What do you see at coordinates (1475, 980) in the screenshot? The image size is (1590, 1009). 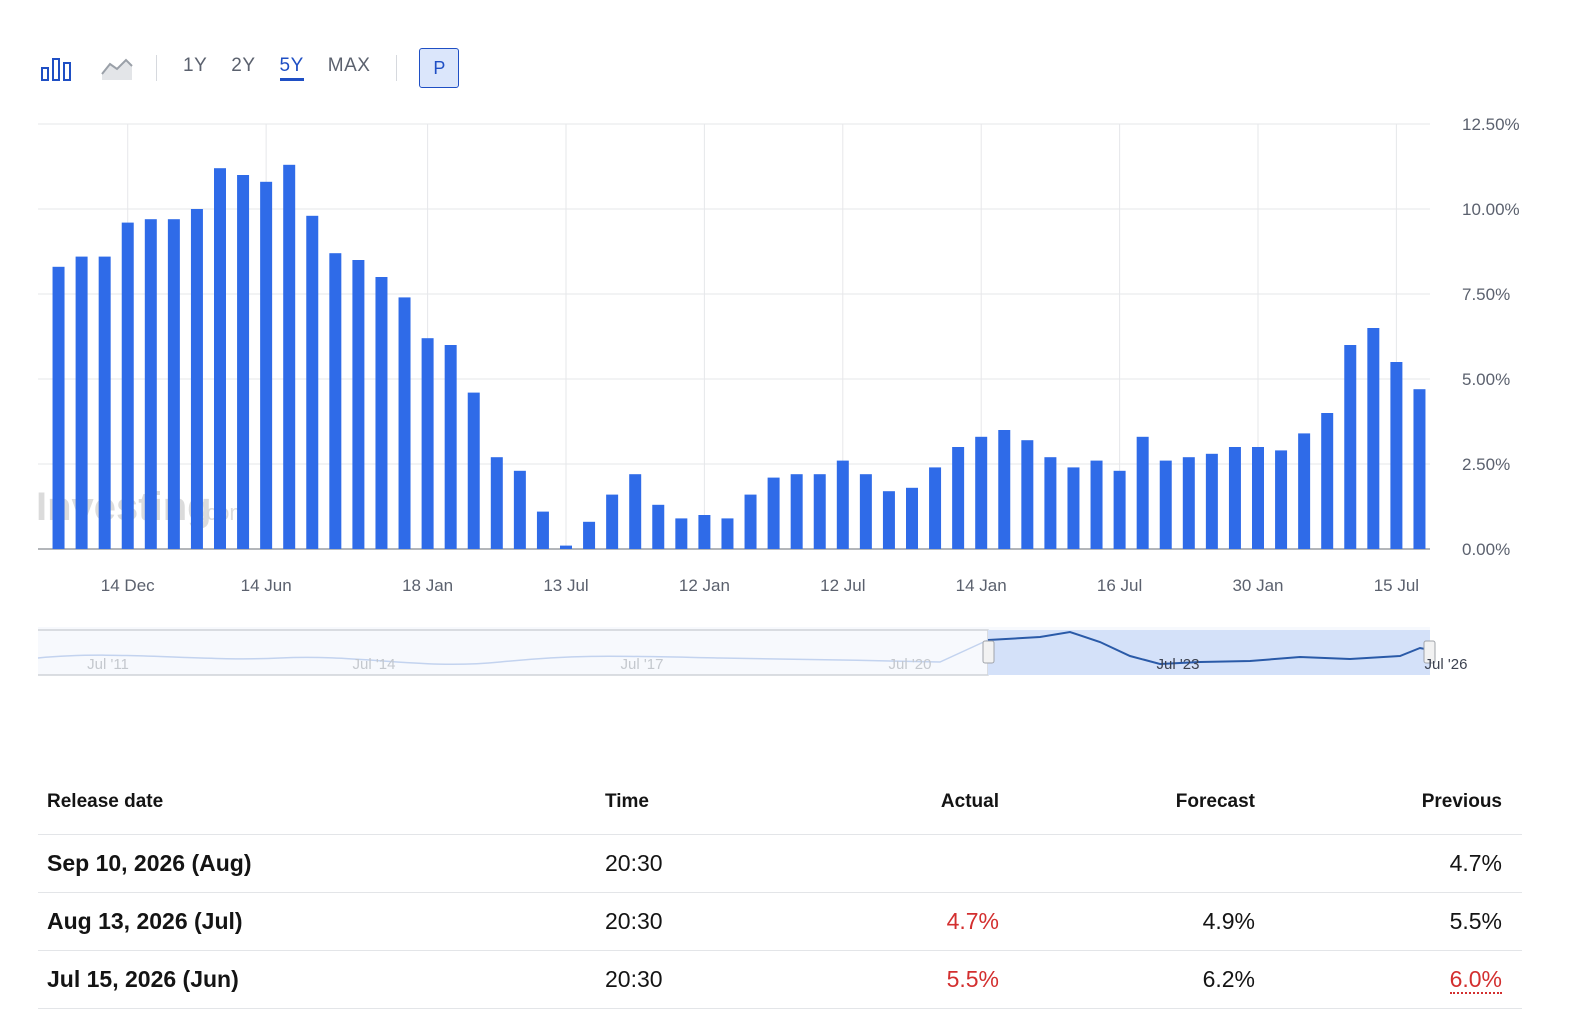 I see `previous-value-revised: 6.0%` at bounding box center [1475, 980].